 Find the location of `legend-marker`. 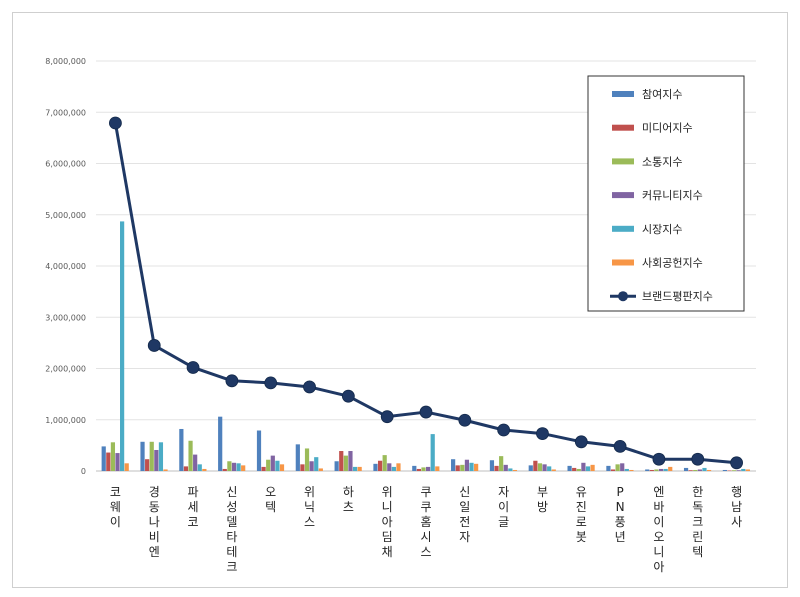

legend-marker is located at coordinates (623, 296).